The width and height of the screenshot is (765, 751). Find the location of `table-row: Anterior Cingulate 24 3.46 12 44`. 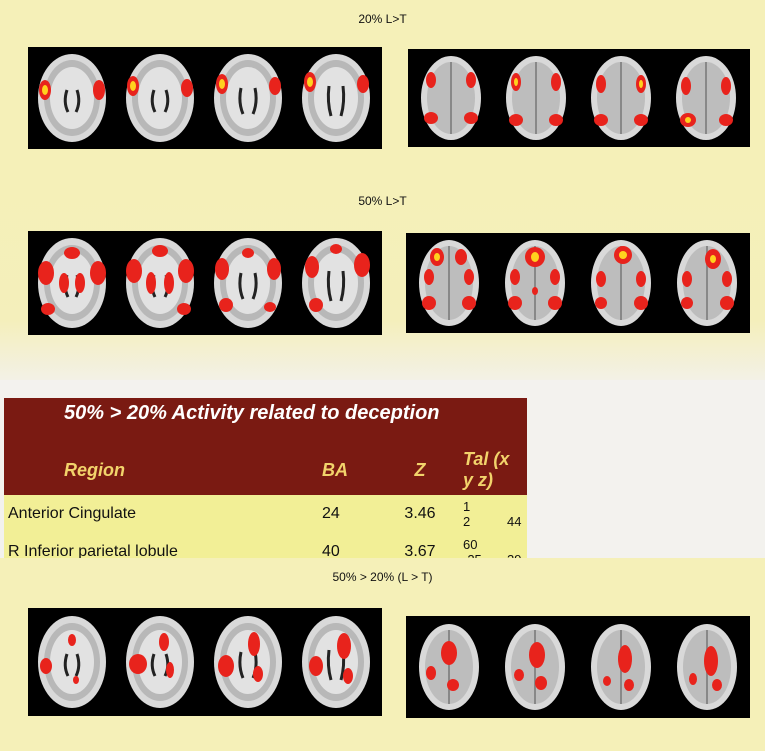

table-row: Anterior Cingulate 24 3.46 12 44 is located at coordinates (265, 514).